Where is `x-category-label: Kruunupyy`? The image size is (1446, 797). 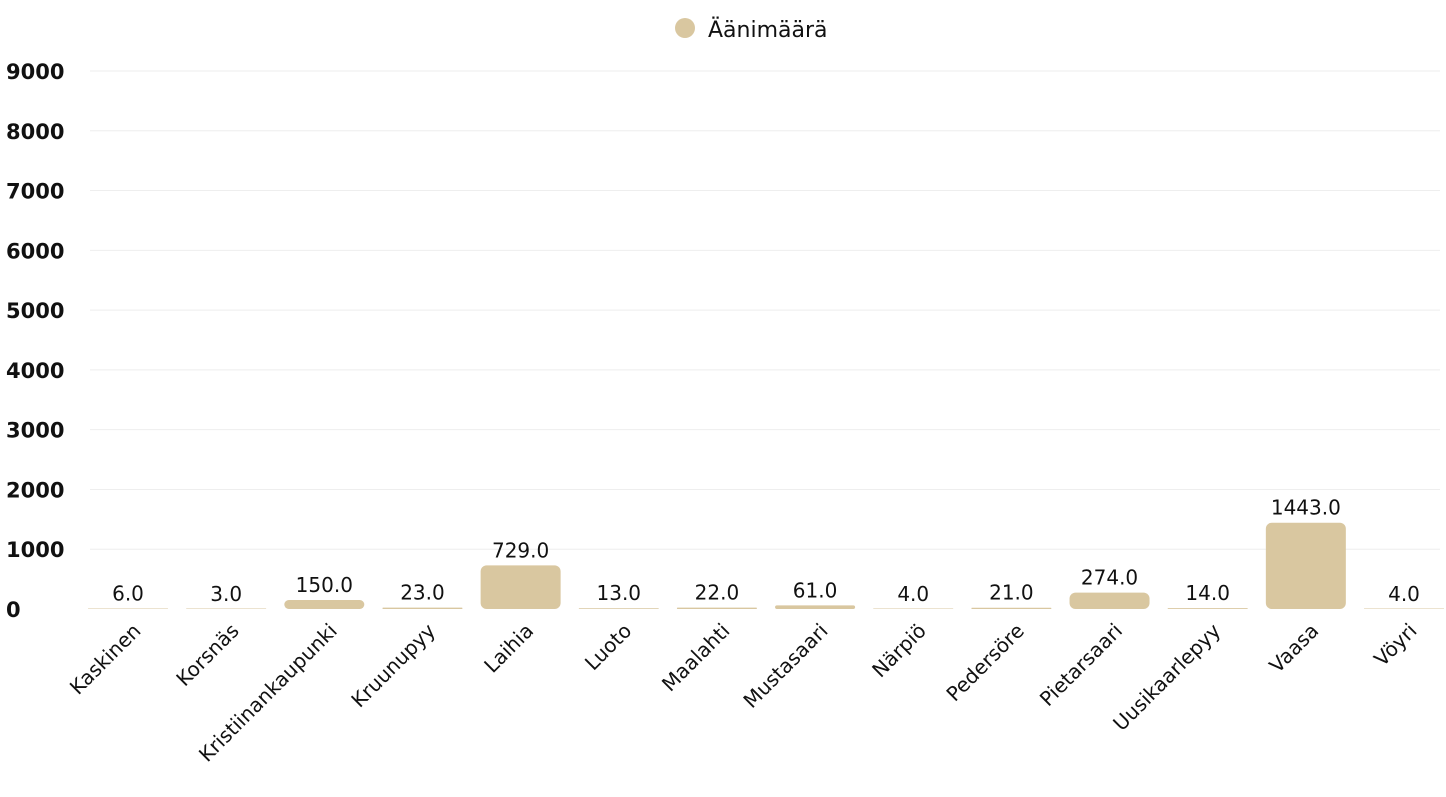 x-category-label: Kruunupyy is located at coordinates (393, 665).